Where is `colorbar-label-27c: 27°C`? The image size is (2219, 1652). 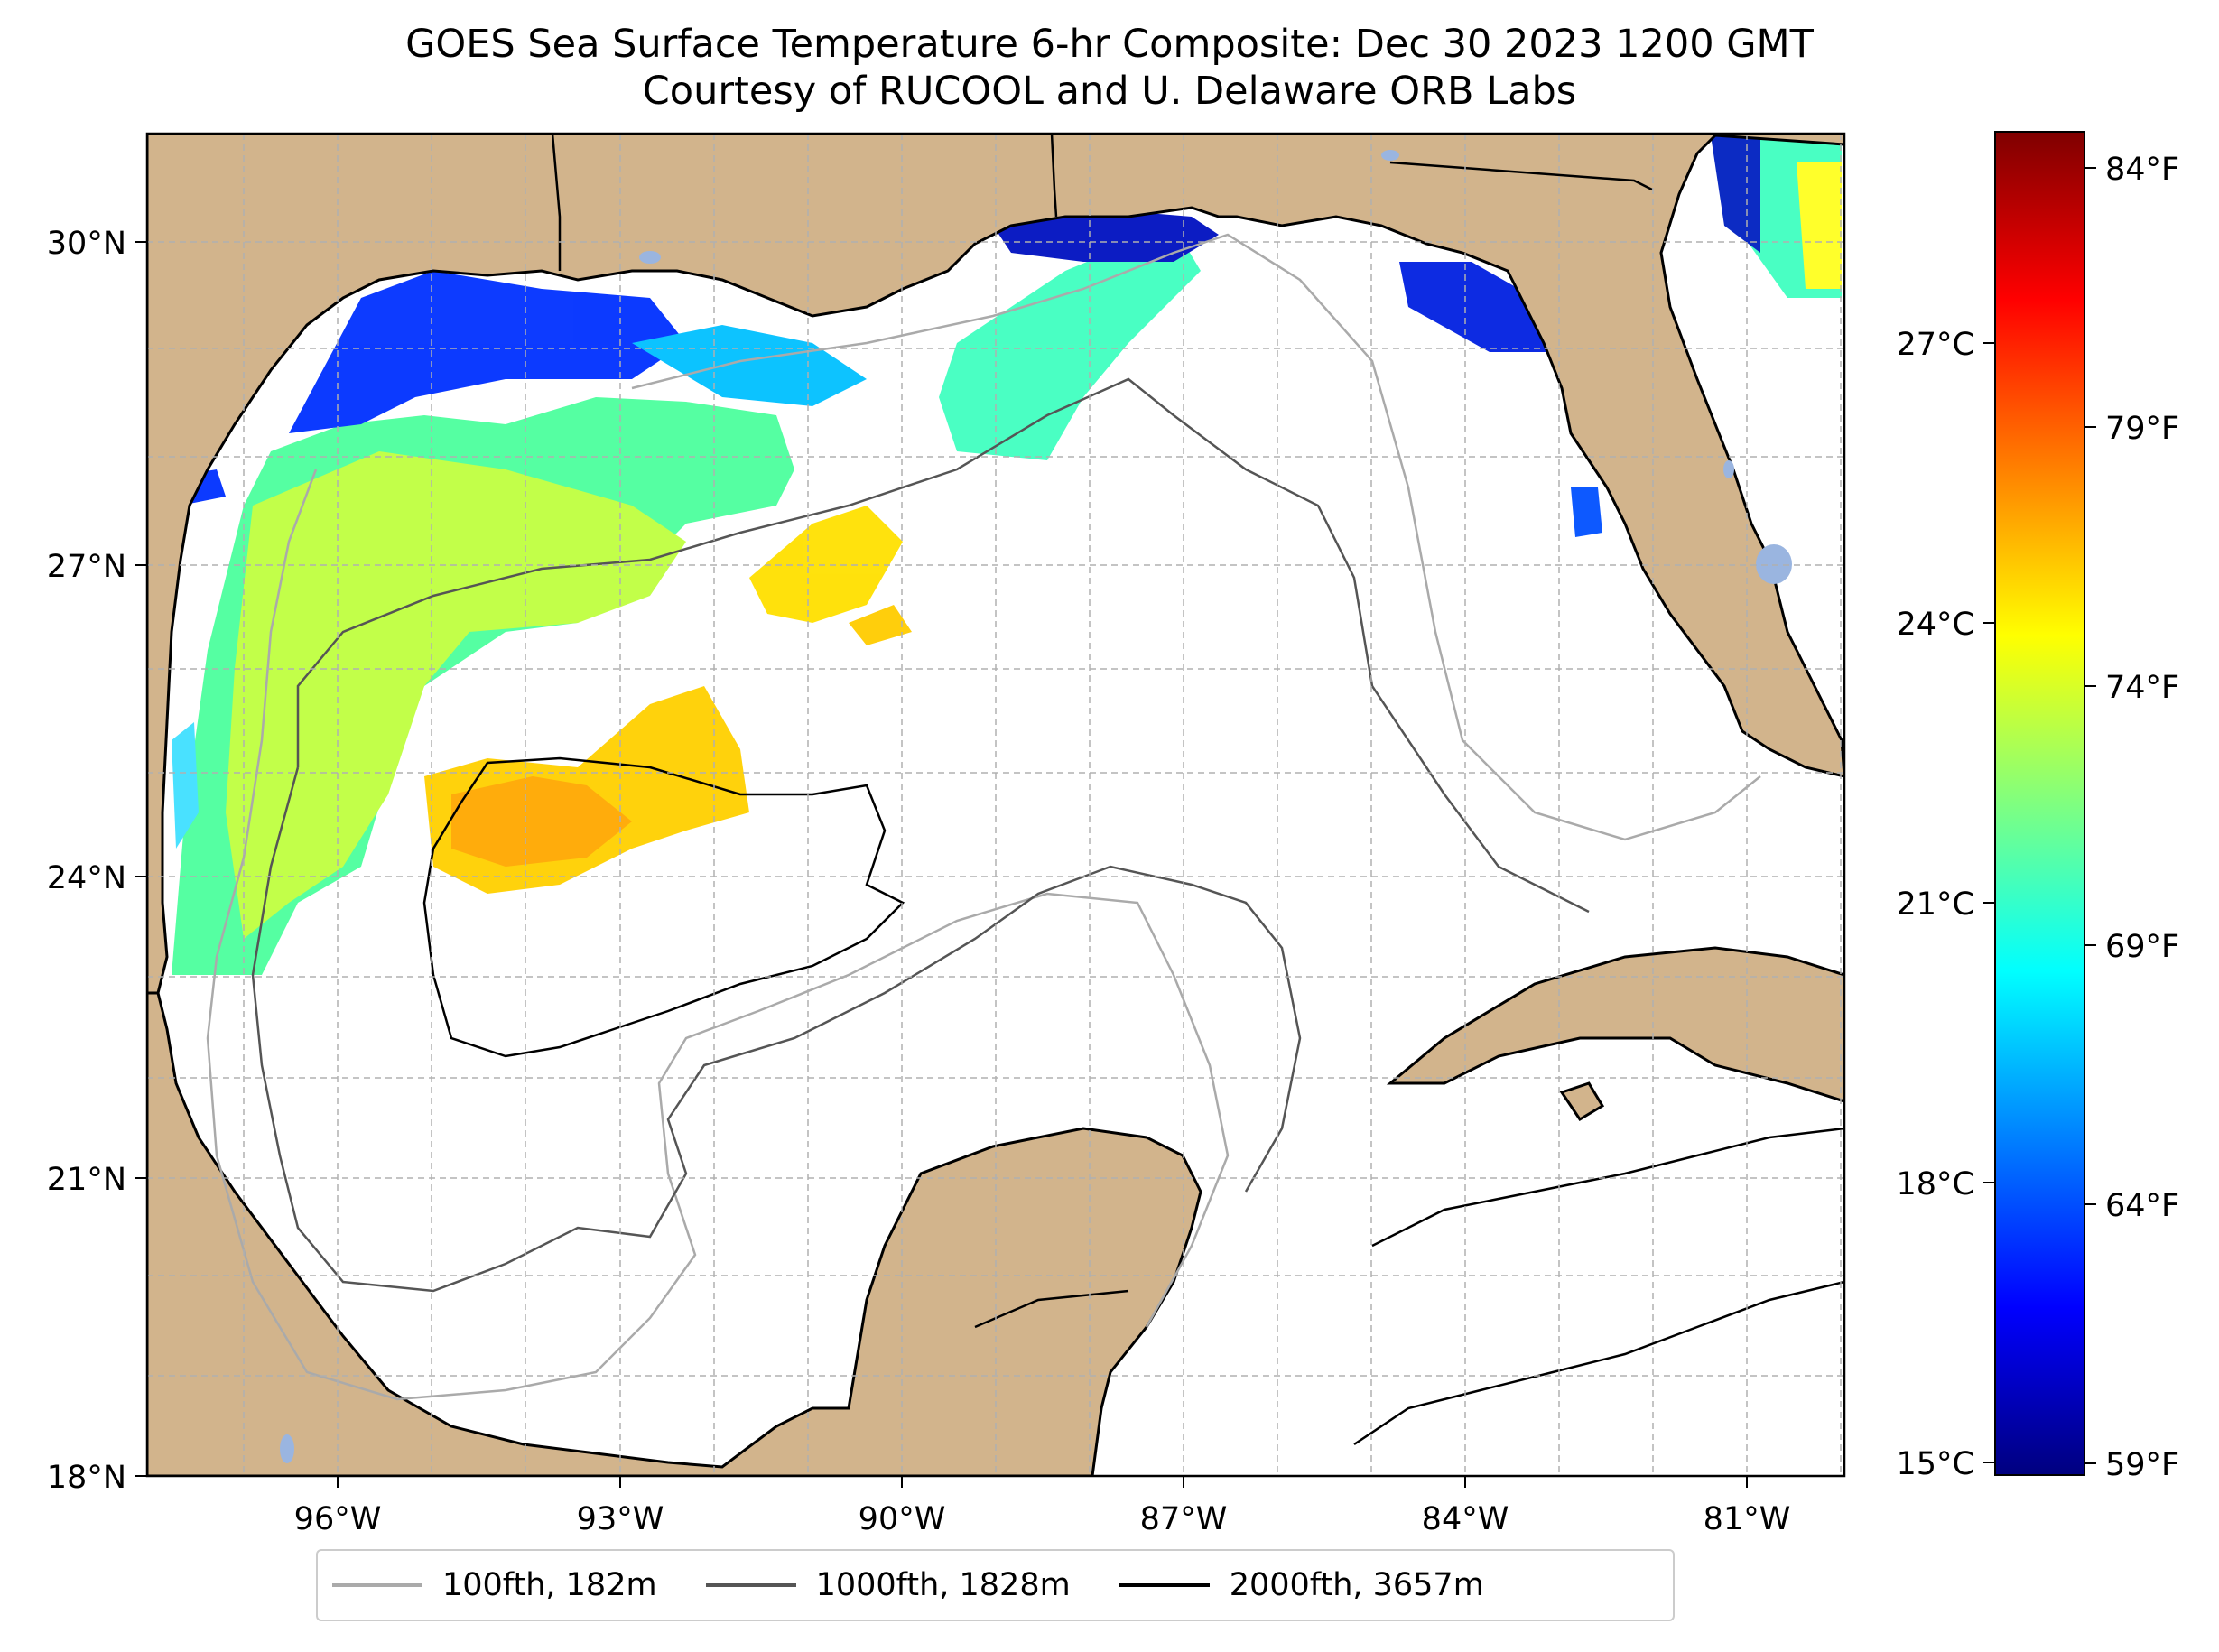 colorbar-label-27c: 27°C is located at coordinates (1935, 345).